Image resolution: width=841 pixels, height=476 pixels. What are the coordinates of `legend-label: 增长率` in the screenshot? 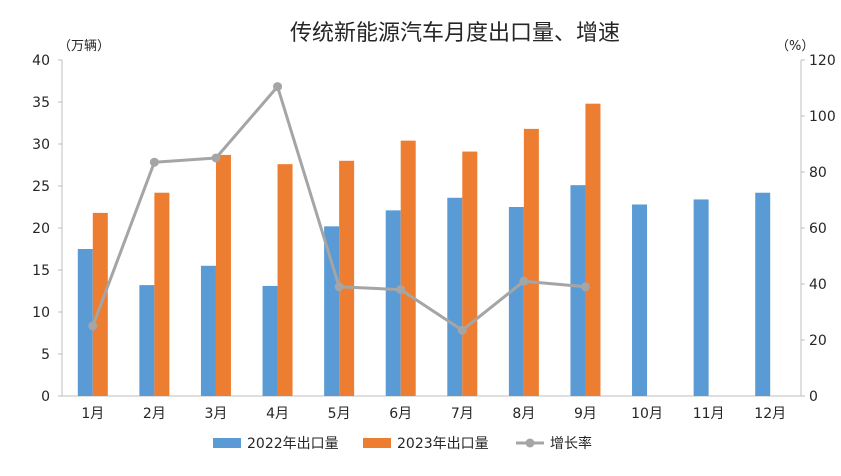 It's located at (571, 443).